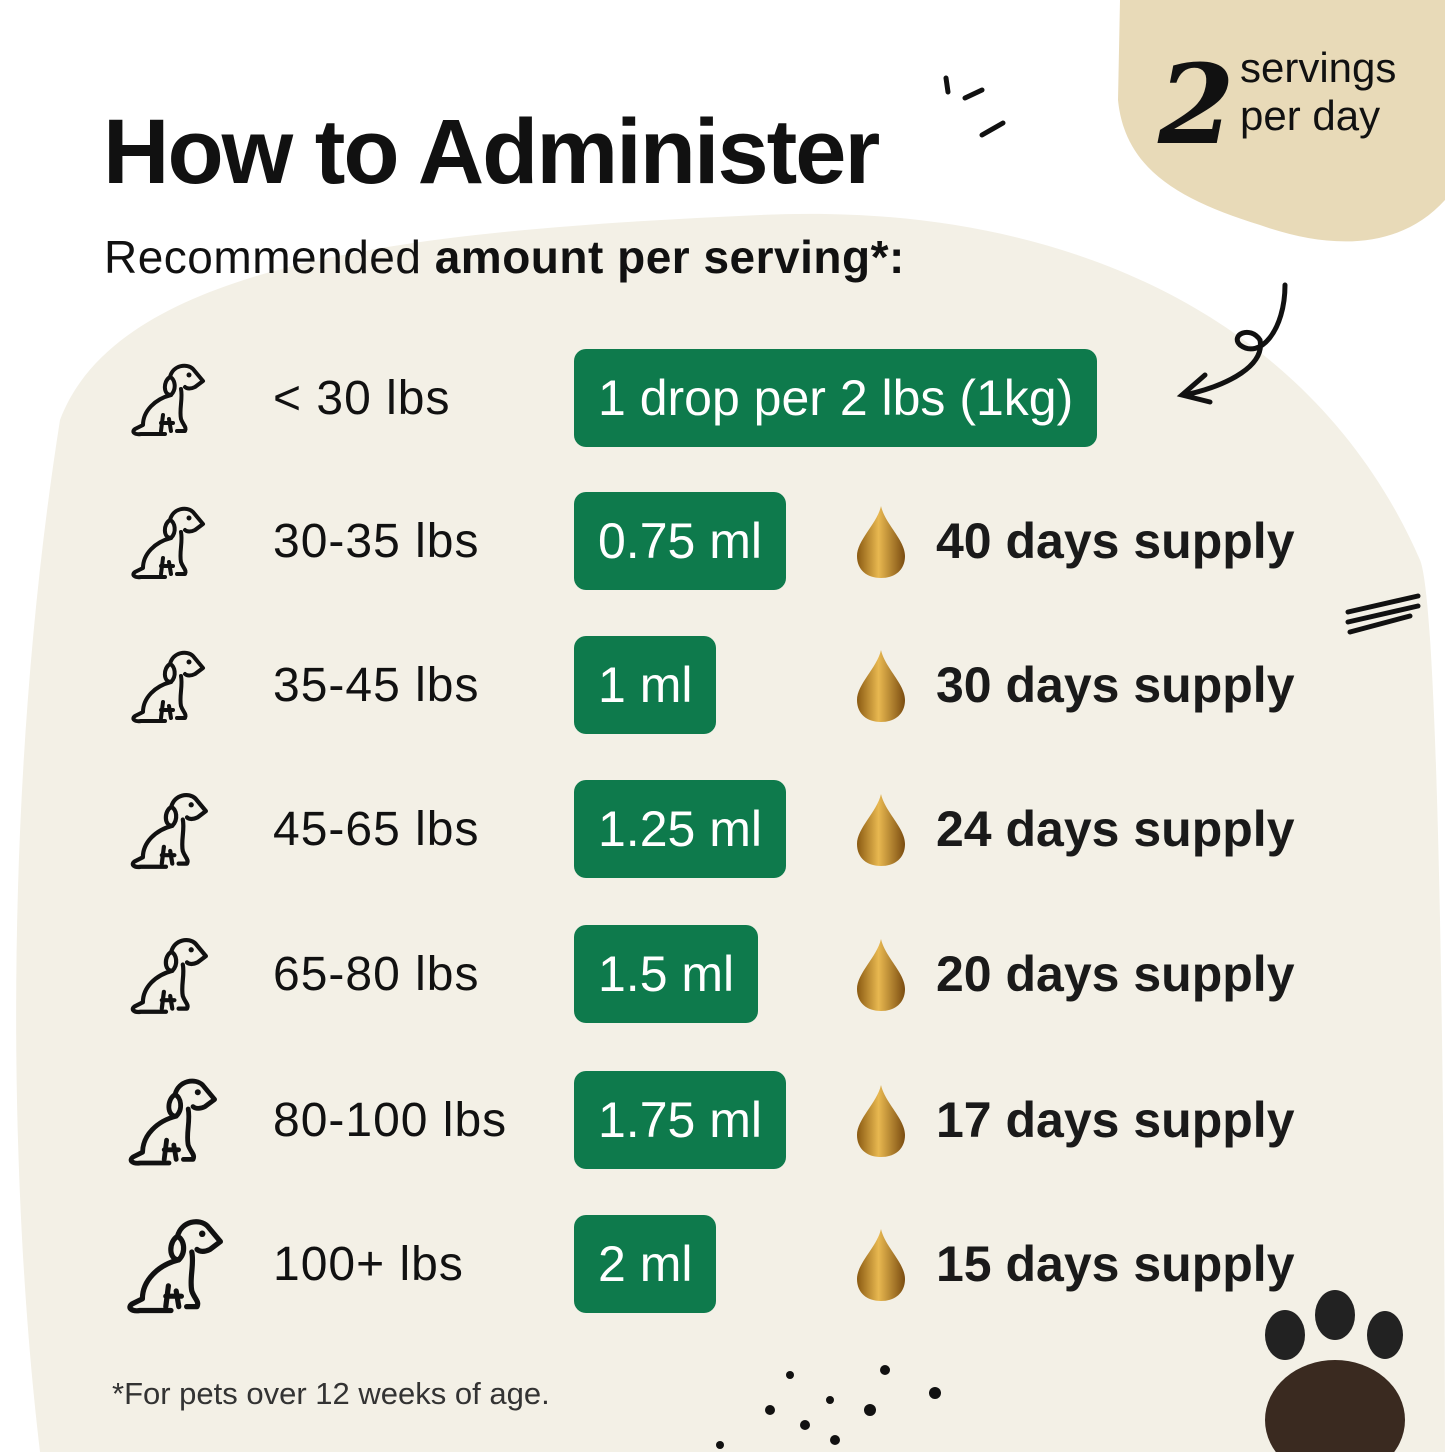 This screenshot has width=1445, height=1452. I want to click on dosage-row: 45-65 lbs 1.25 ml 24 days supply, so click(722, 830).